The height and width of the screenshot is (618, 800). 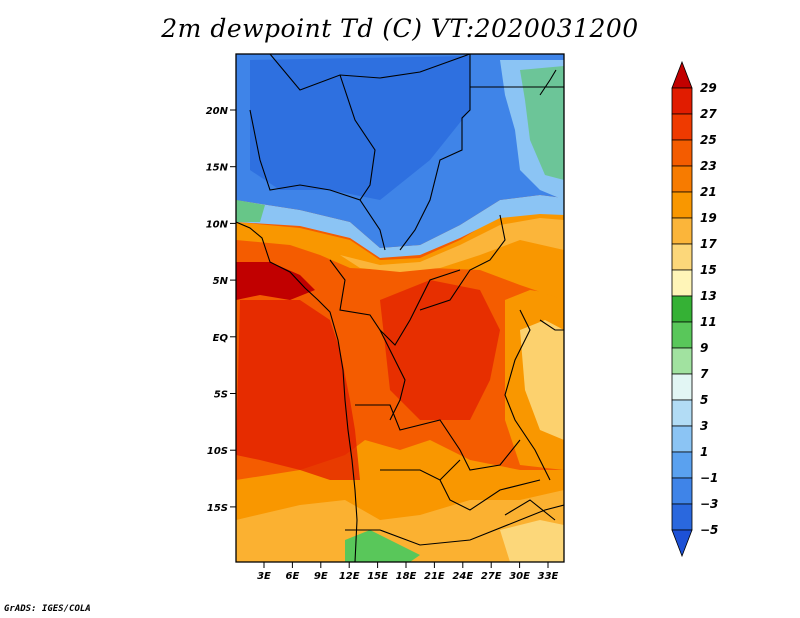 I want to click on lon-label: 21E, so click(x=434, y=576).